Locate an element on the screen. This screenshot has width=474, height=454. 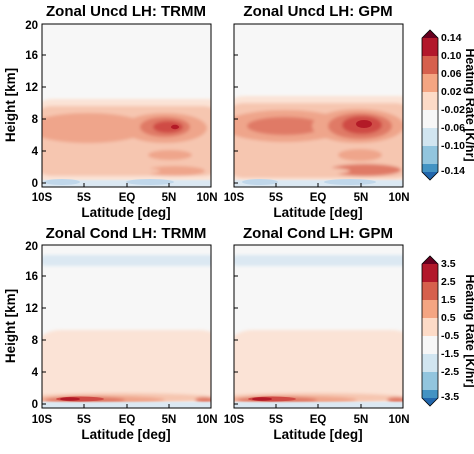
colorbar-tick: 3.5 is located at coordinates (448, 264).